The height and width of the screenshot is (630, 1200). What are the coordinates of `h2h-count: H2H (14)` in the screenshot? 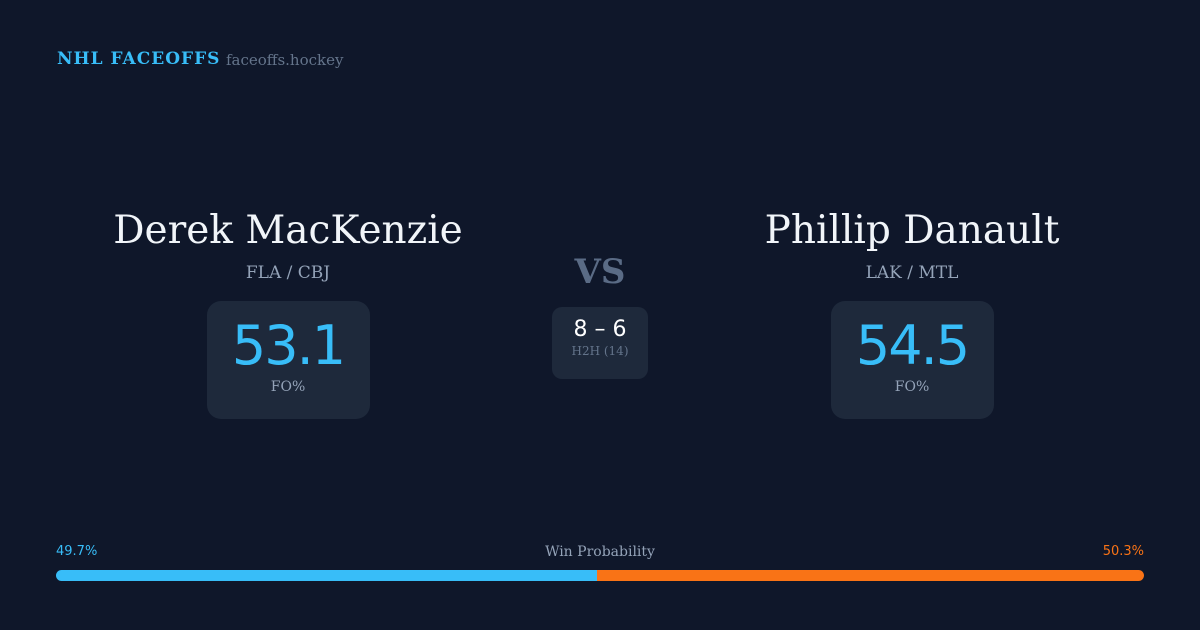 It's located at (600, 351).